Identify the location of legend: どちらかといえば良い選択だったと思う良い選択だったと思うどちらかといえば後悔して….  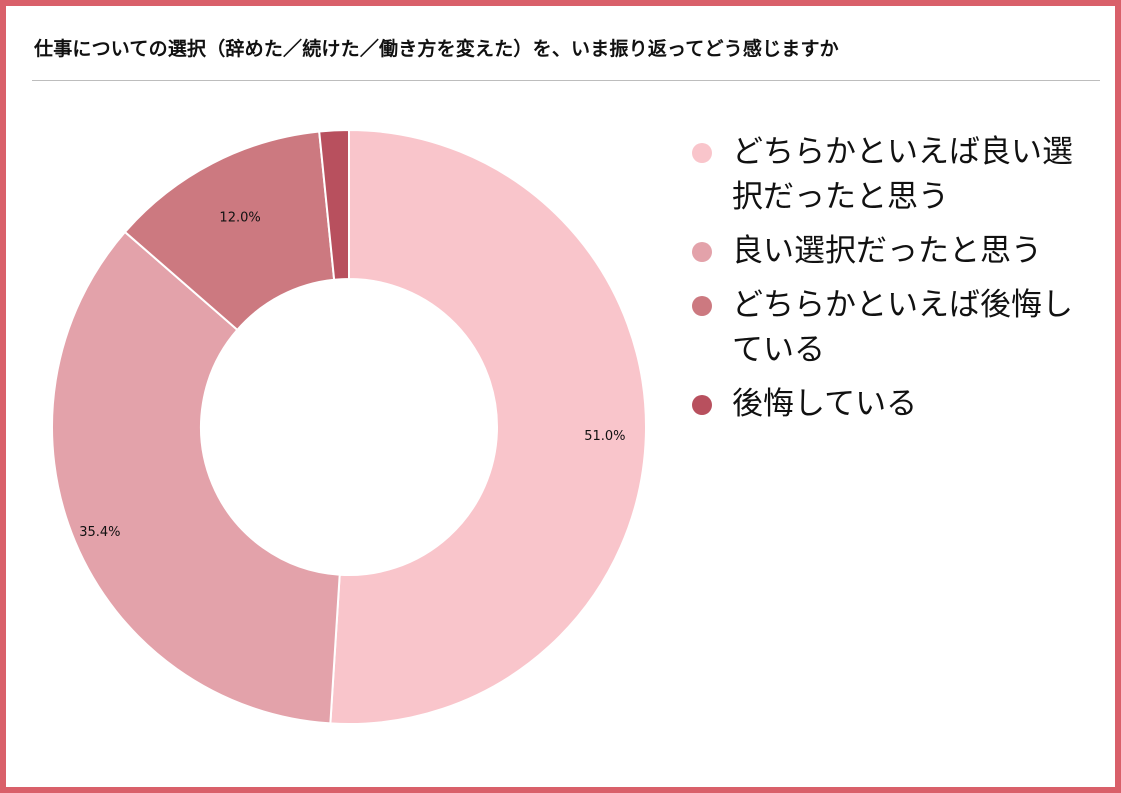
(892, 283).